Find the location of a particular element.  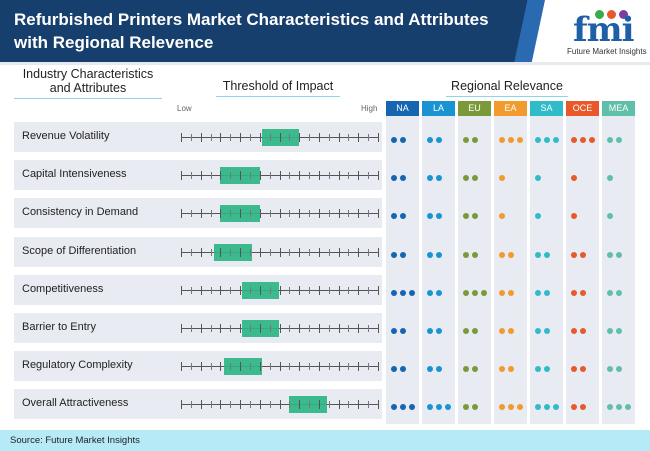

attribute-row: Consistency in Demand is located at coordinates (198, 213).